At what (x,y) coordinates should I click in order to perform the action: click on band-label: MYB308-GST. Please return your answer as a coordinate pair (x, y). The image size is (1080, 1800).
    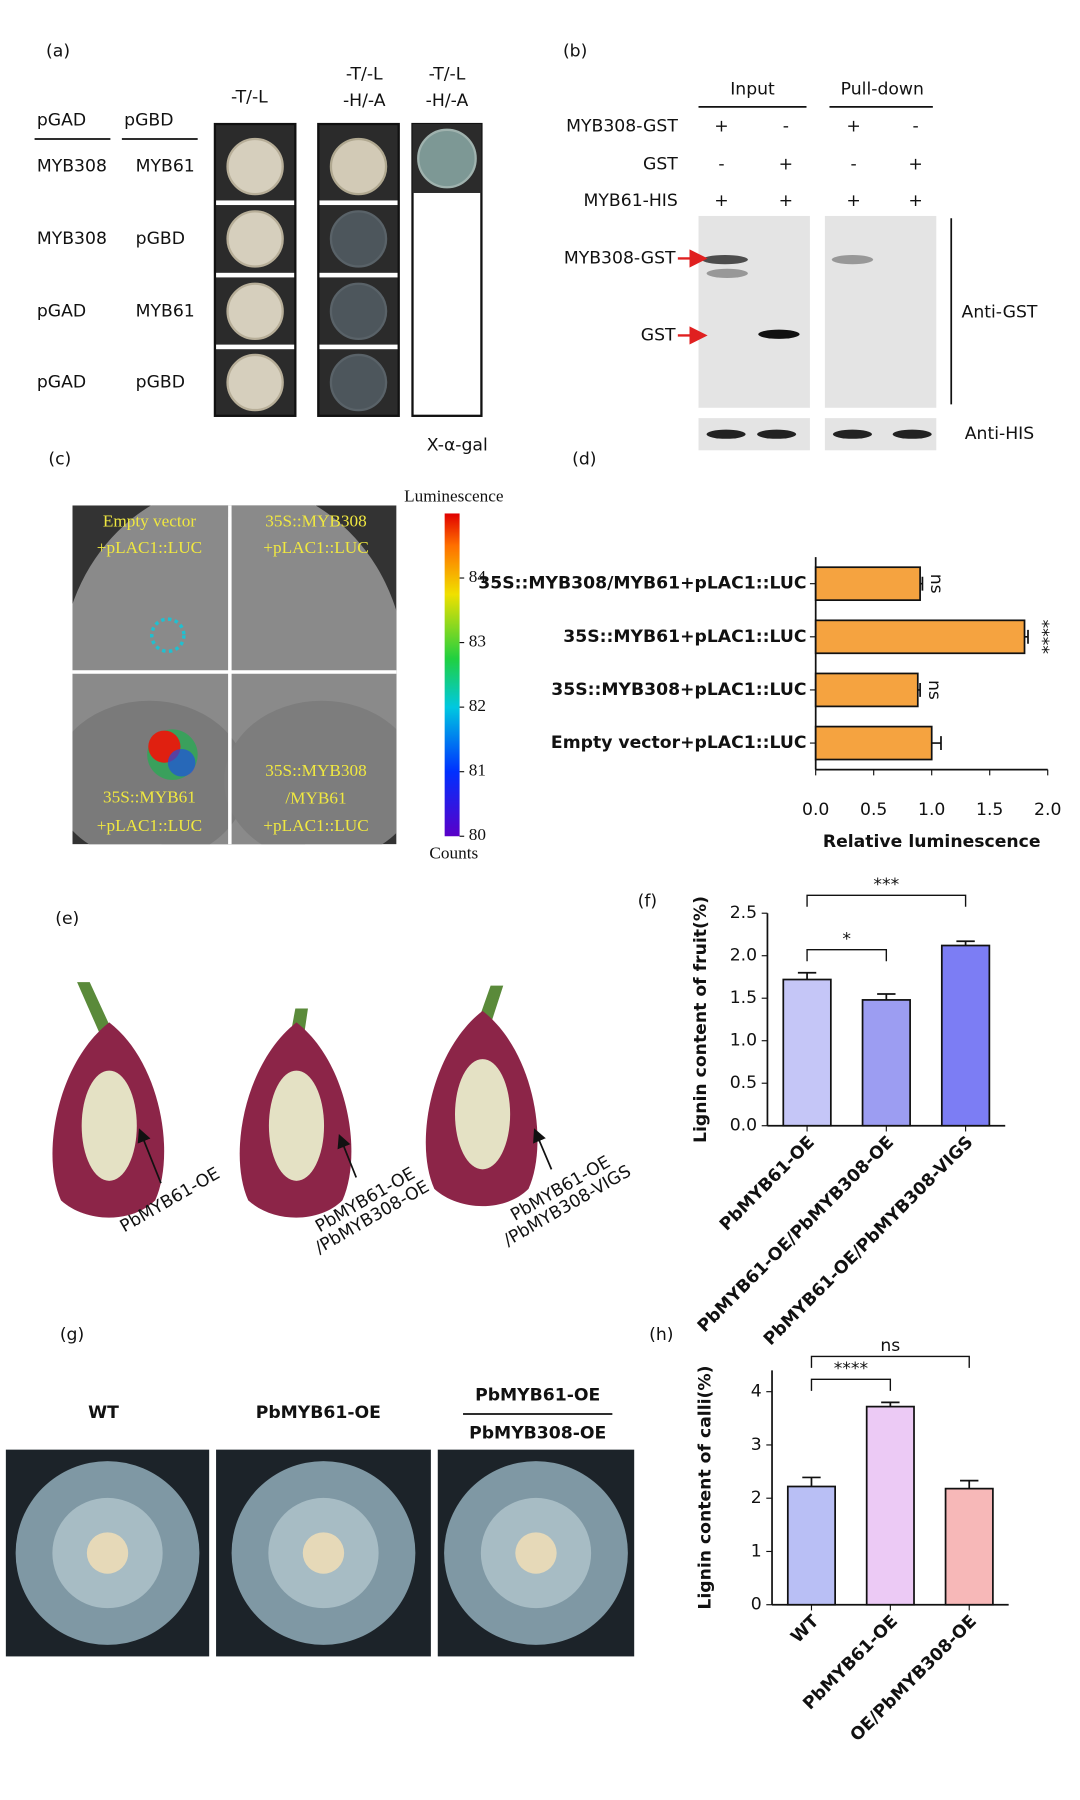
    Looking at the image, I should click on (620, 258).